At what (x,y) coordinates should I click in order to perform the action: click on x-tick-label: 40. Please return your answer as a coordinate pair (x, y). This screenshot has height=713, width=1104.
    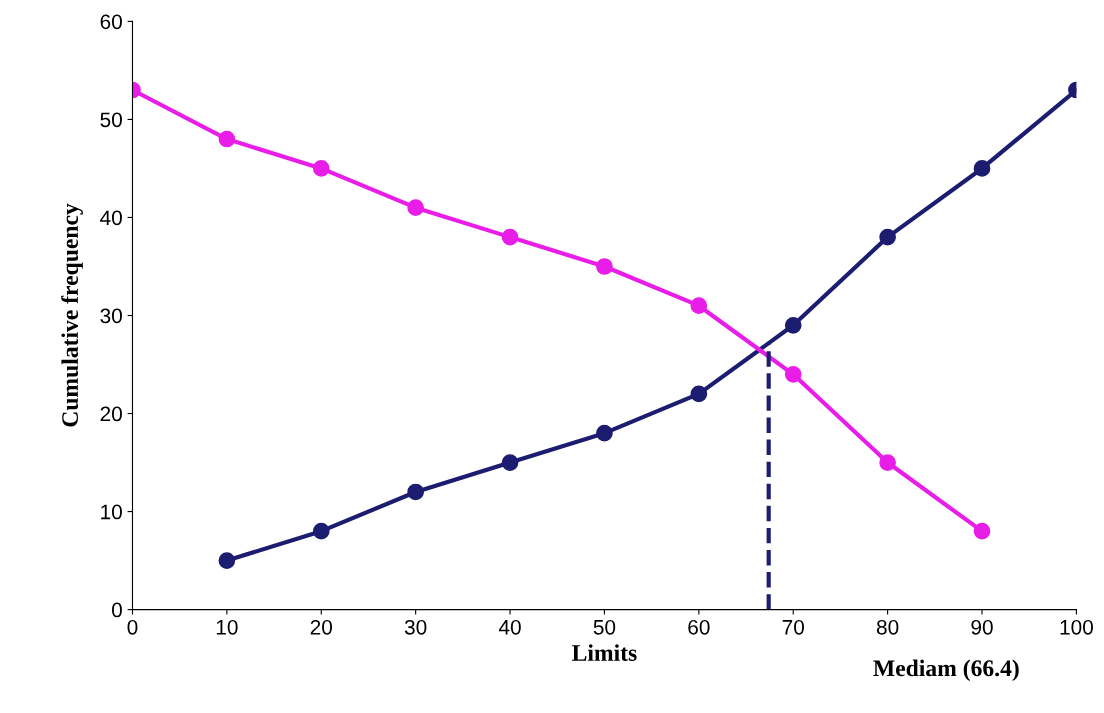
    Looking at the image, I should click on (509, 627).